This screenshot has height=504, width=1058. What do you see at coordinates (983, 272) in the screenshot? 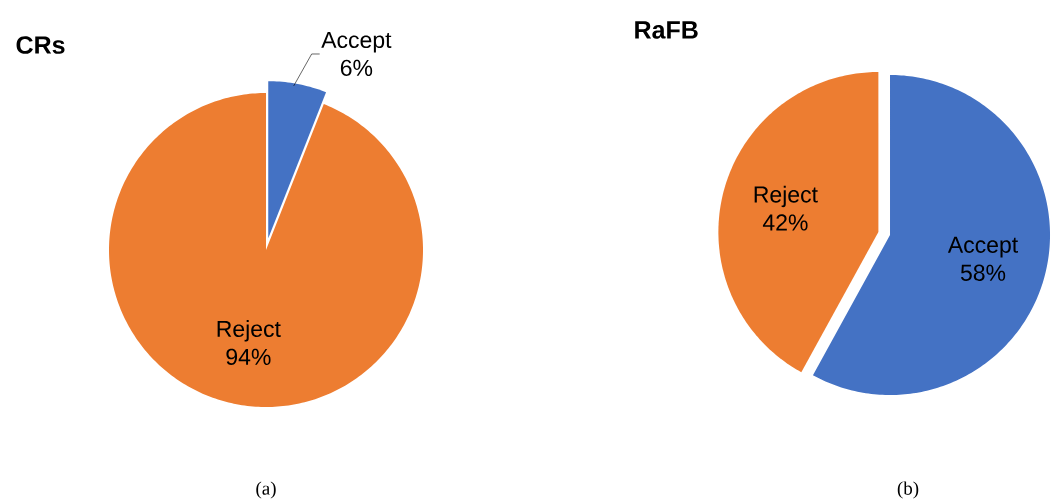
I see `data-label: 58%` at bounding box center [983, 272].